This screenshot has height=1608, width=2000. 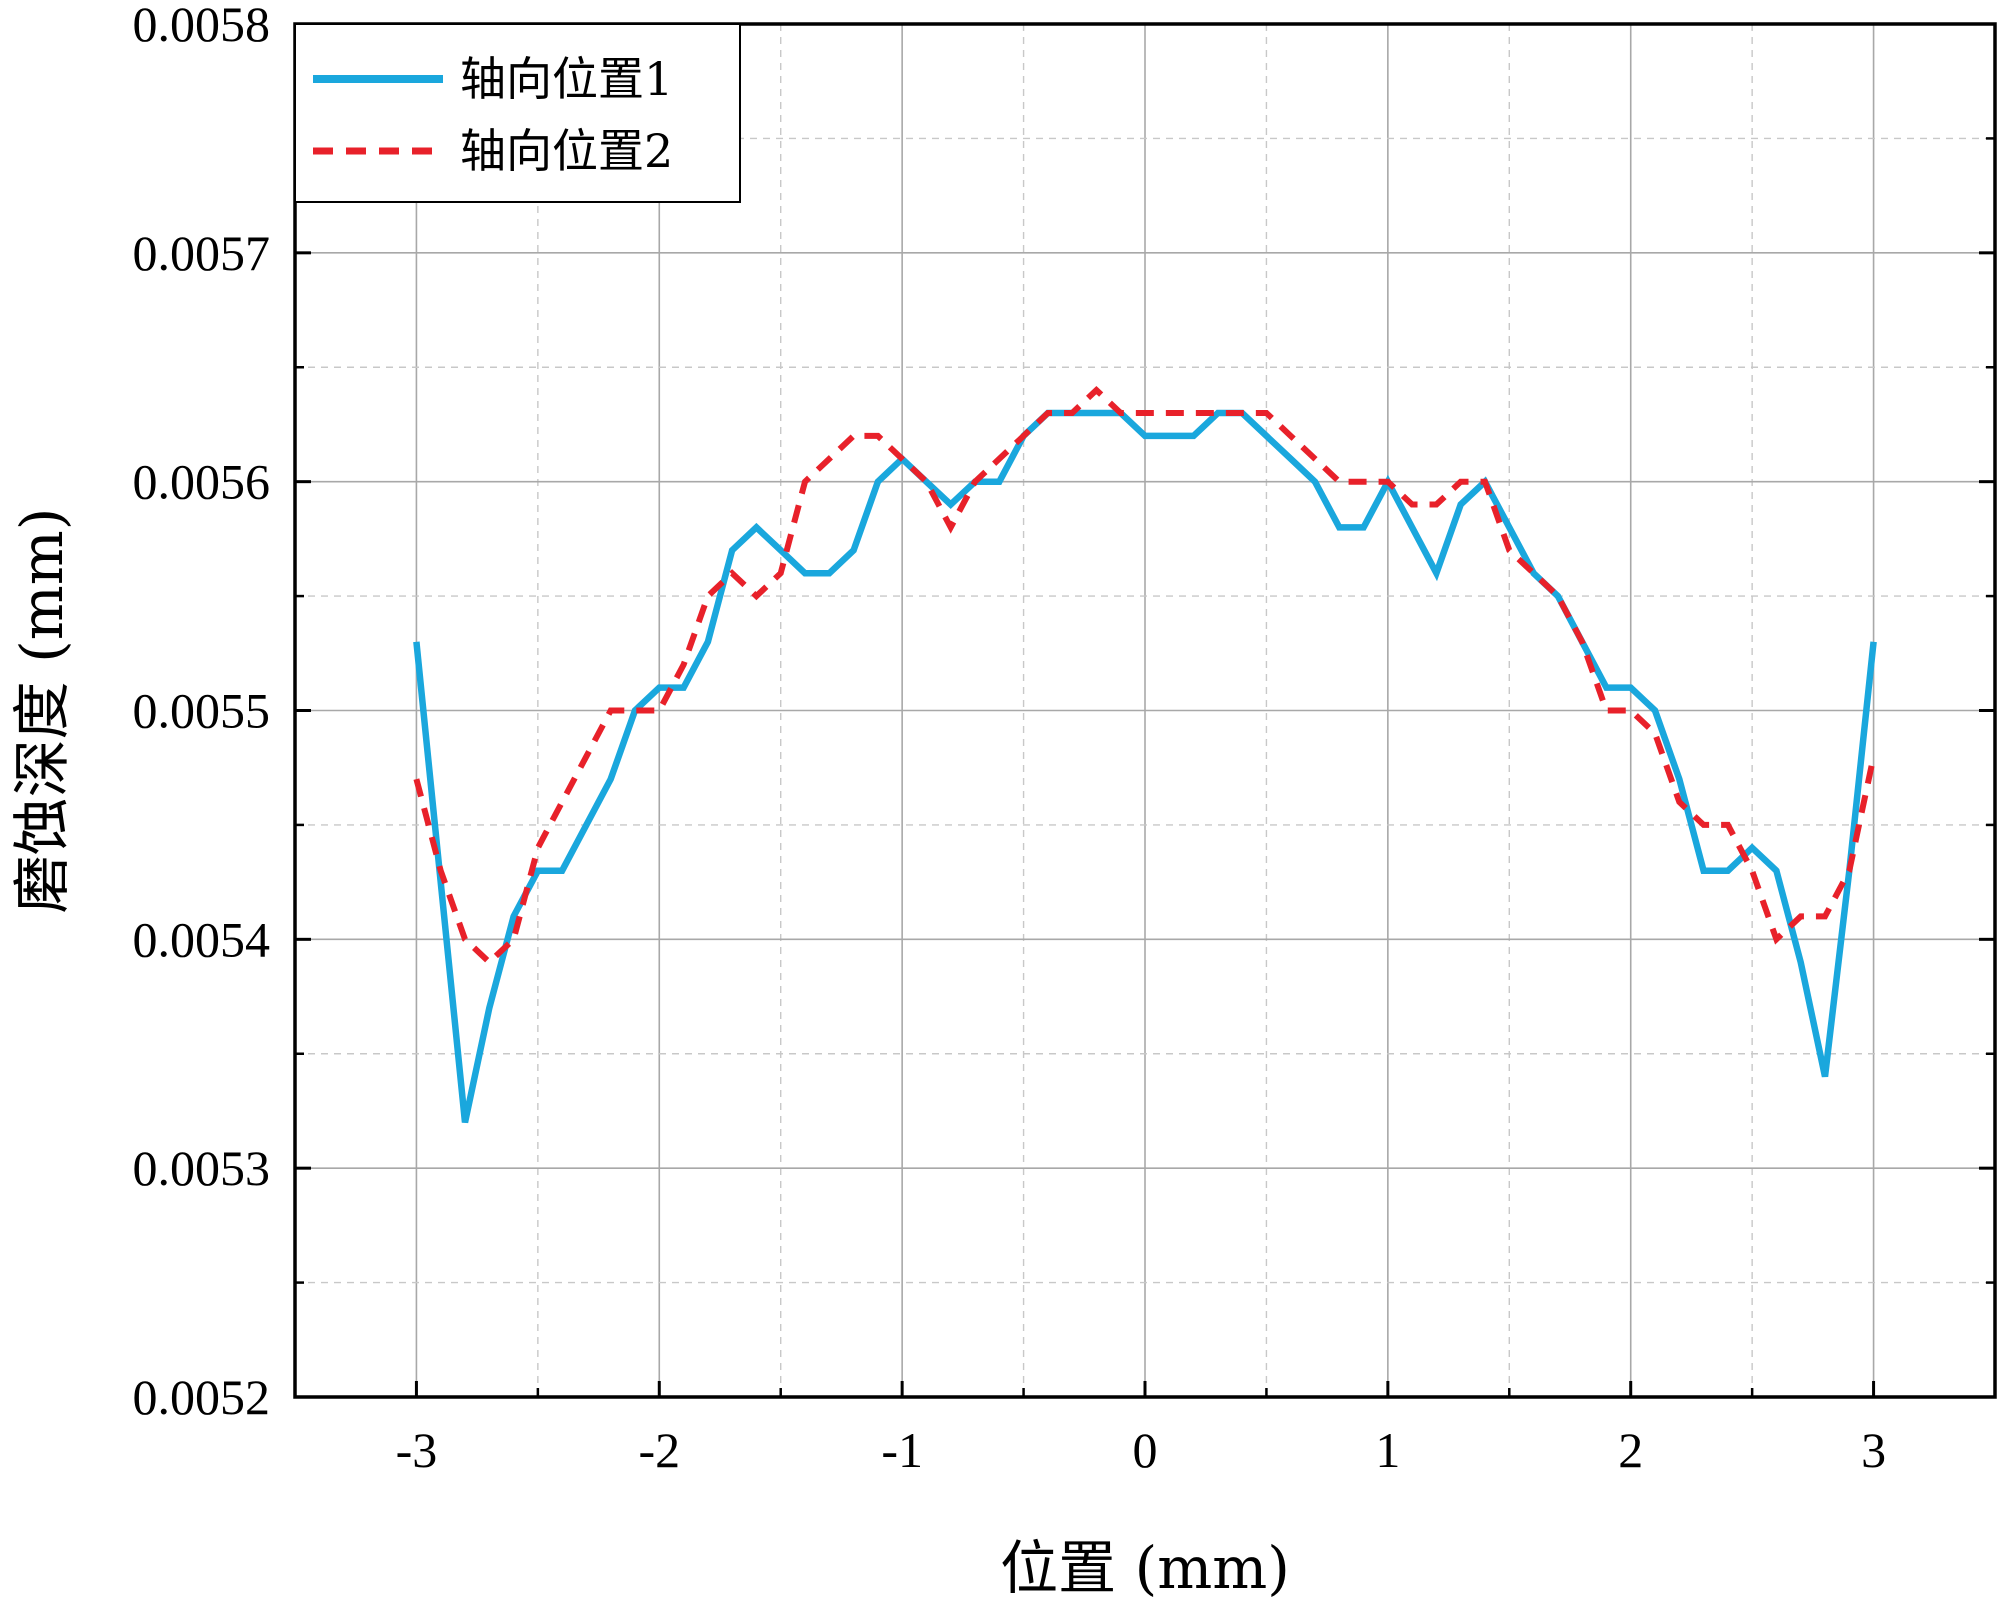 I want to click on y-tick-label: 0.0055, so click(x=202, y=711).